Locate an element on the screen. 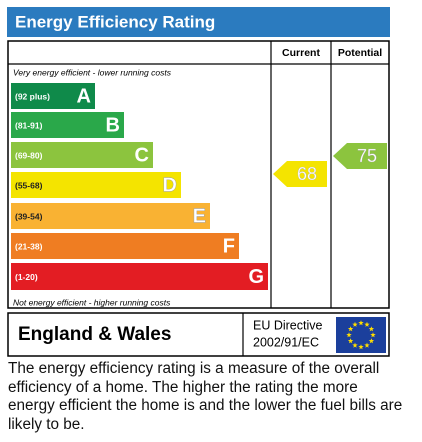  band-range: (81-91) is located at coordinates (29, 125).